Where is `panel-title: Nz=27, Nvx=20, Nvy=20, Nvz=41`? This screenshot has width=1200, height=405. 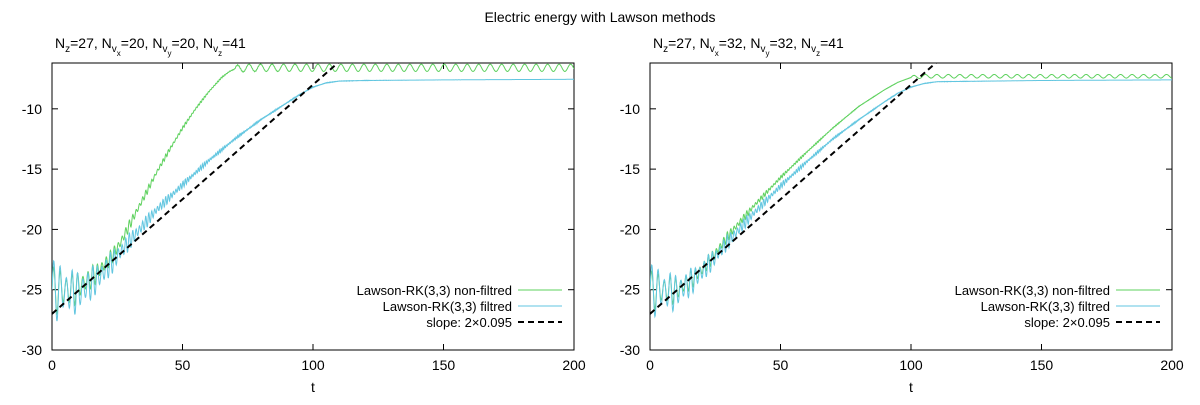 panel-title: Nz=27, Nvx=20, Nvy=20, Nvz=41 is located at coordinates (150, 46).